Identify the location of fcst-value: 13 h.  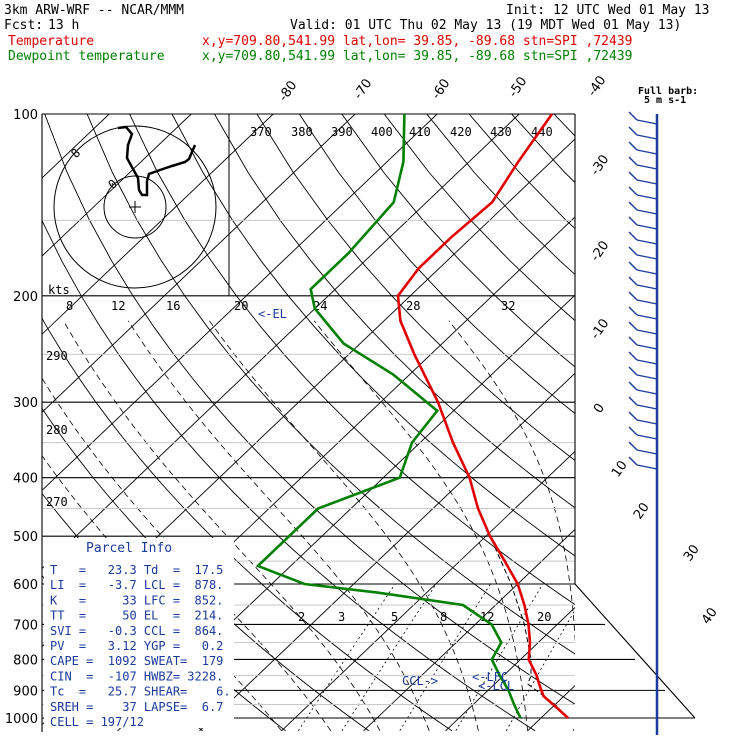
(63, 25).